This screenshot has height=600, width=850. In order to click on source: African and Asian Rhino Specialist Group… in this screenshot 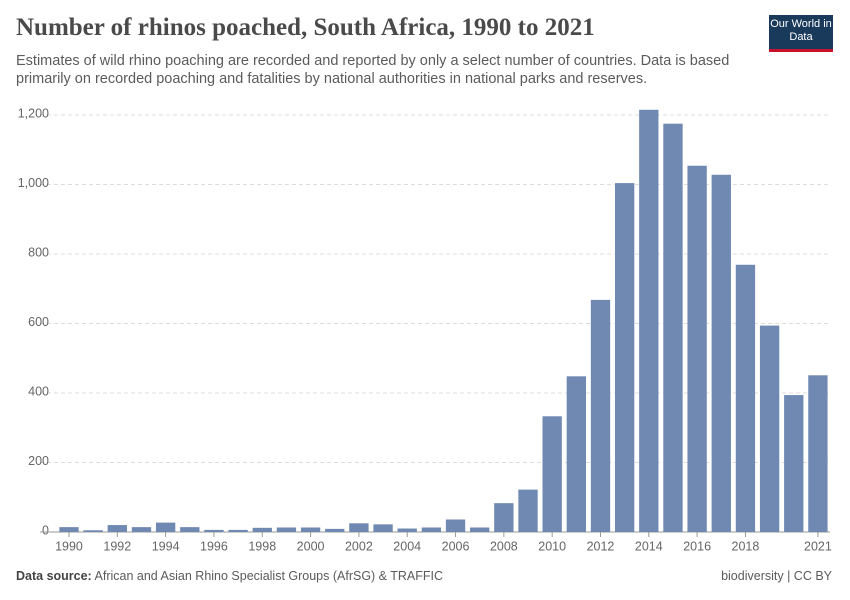, I will do `click(269, 576)`.